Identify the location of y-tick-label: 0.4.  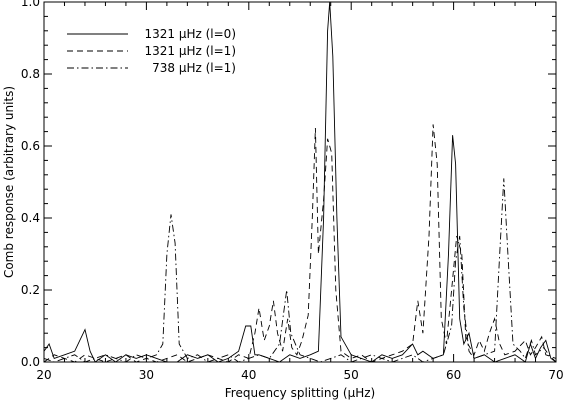
(30, 218).